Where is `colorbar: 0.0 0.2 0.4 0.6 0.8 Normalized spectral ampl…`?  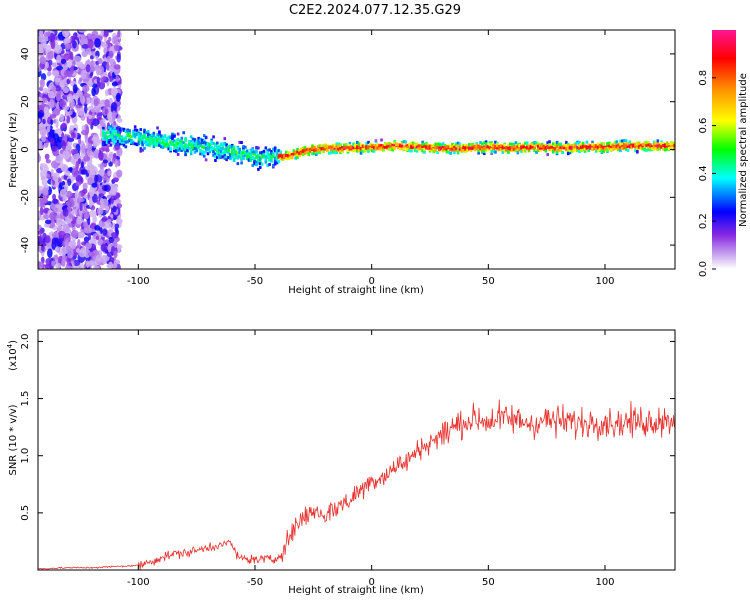
colorbar: 0.0 0.2 0.4 0.6 0.8 Normalized spectral ampl… is located at coordinates (723, 153).